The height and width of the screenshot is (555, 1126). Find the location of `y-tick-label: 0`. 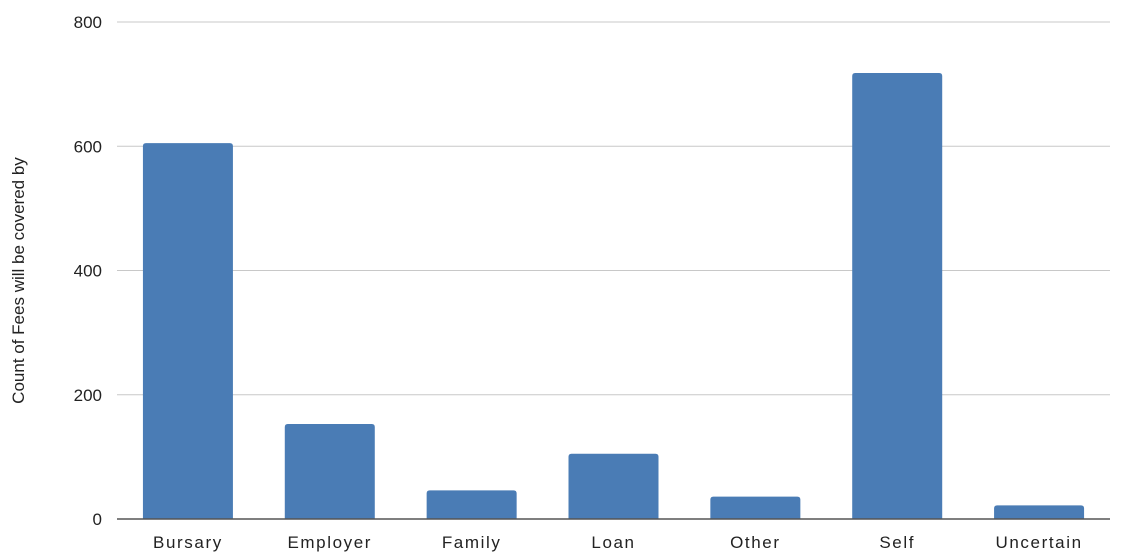

y-tick-label: 0 is located at coordinates (97, 519).